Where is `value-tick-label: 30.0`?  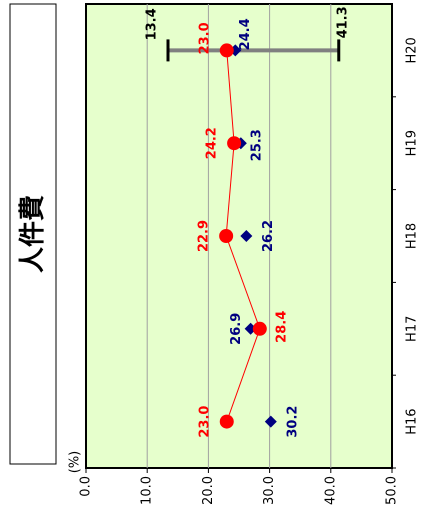 value-tick-label: 30.0 is located at coordinates (269, 490).